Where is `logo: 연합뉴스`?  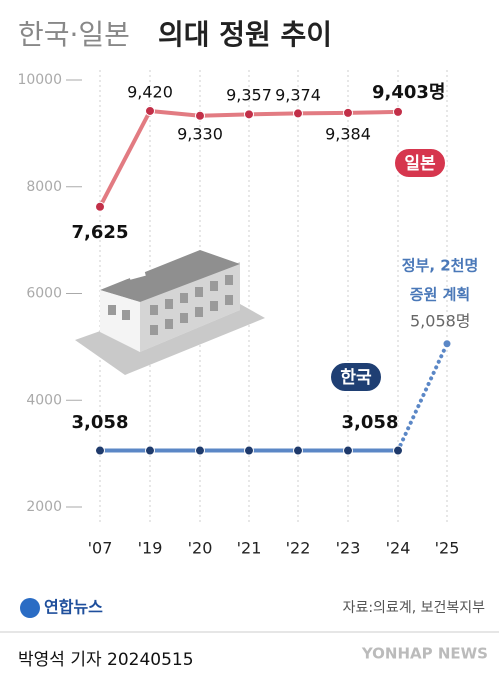
logo: 연합뉴스 is located at coordinates (73, 607).